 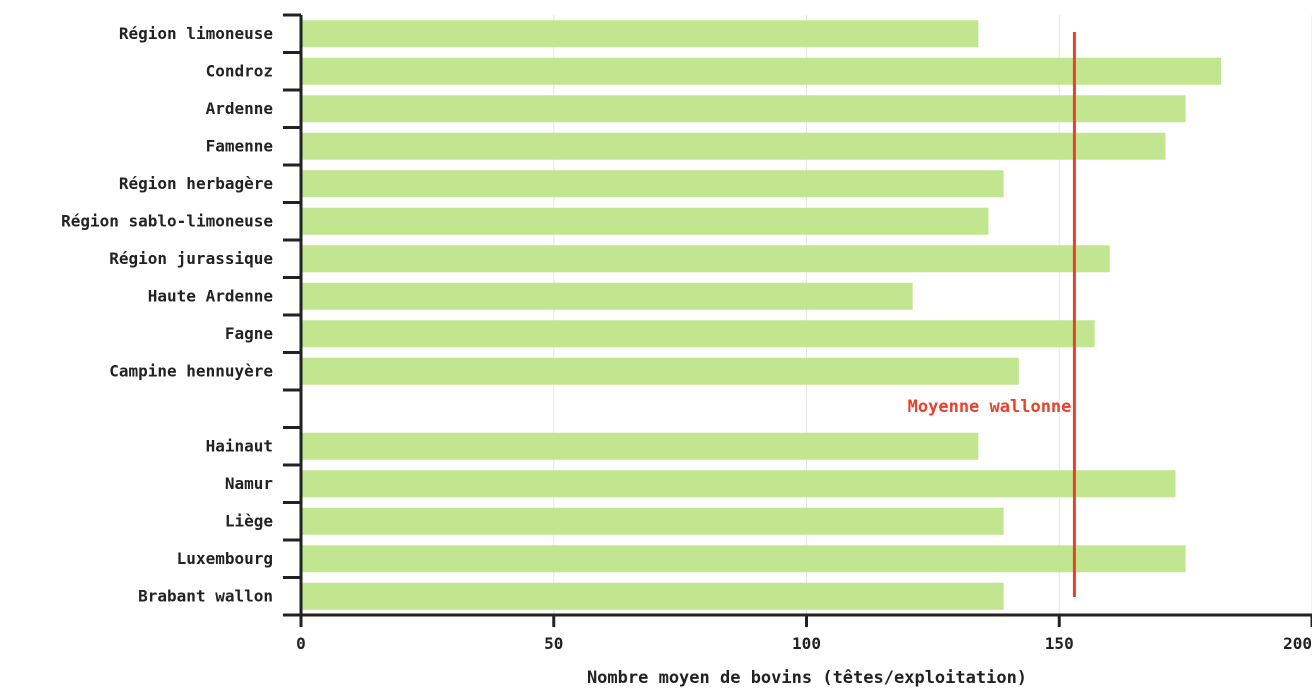 I want to click on y-tick-label-6: Région jurassique, so click(x=191, y=258).